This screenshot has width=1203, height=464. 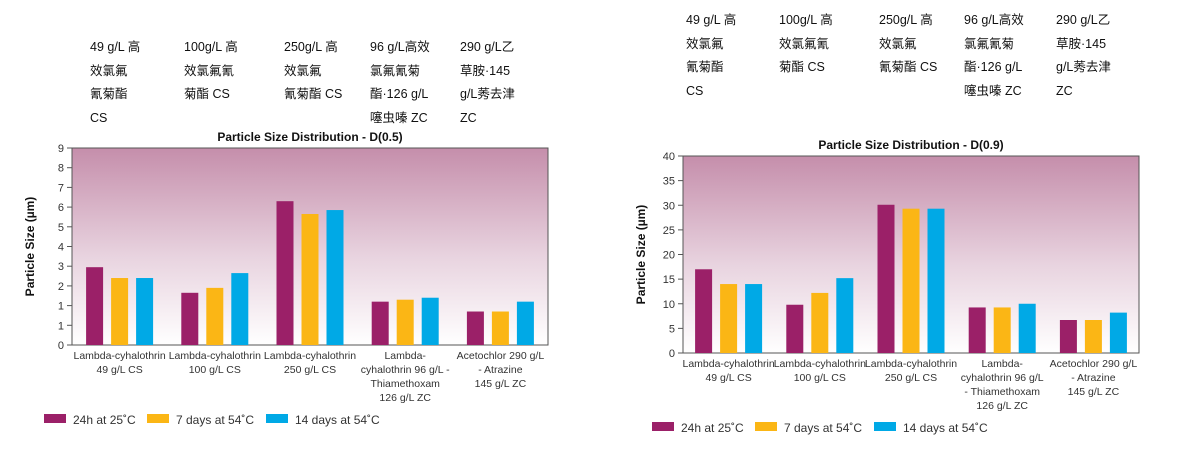 What do you see at coordinates (1093, 378) in the screenshot?
I see `x-tick-label: - Atrazine` at bounding box center [1093, 378].